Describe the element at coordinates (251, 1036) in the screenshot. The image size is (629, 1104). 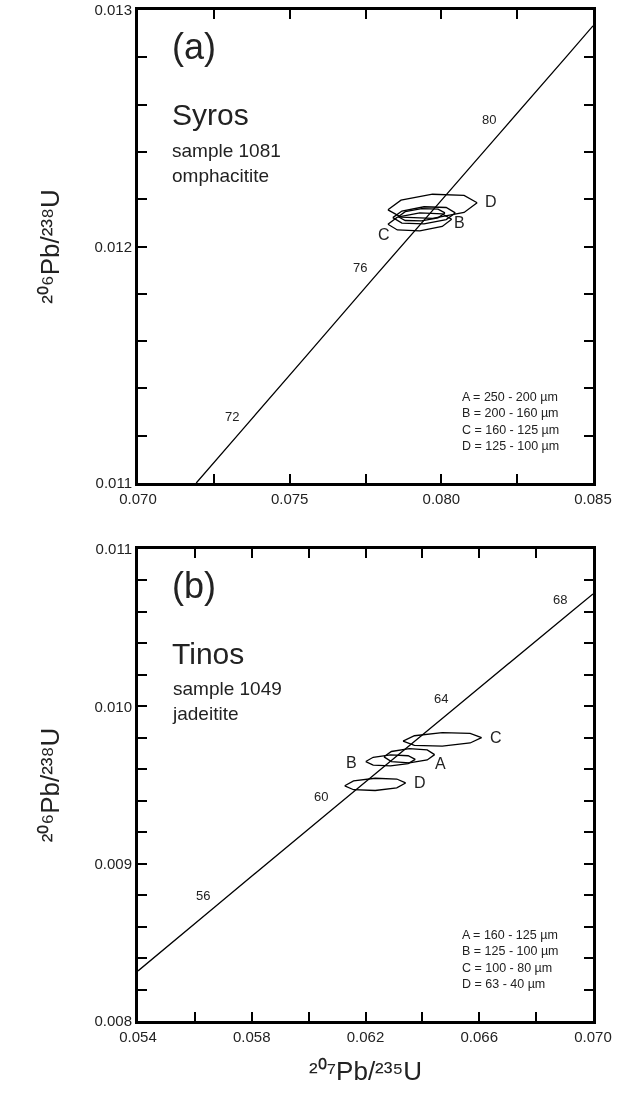
I see `x-tick-label: 0.058` at that location.